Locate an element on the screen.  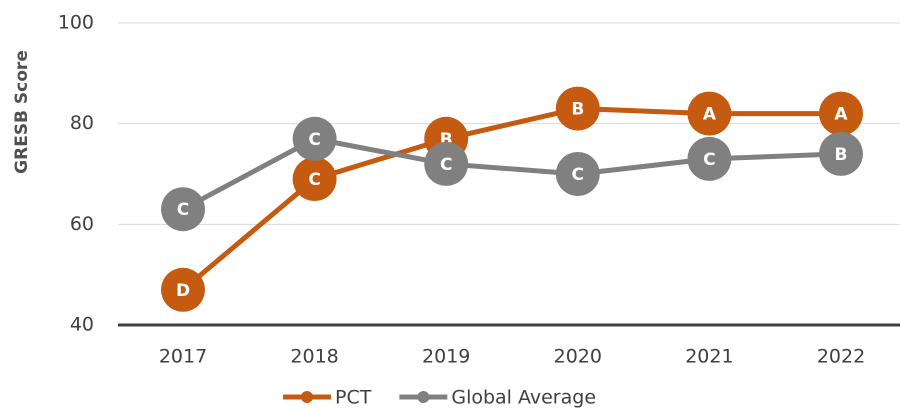
x-tick-label: 2017 is located at coordinates (183, 357).